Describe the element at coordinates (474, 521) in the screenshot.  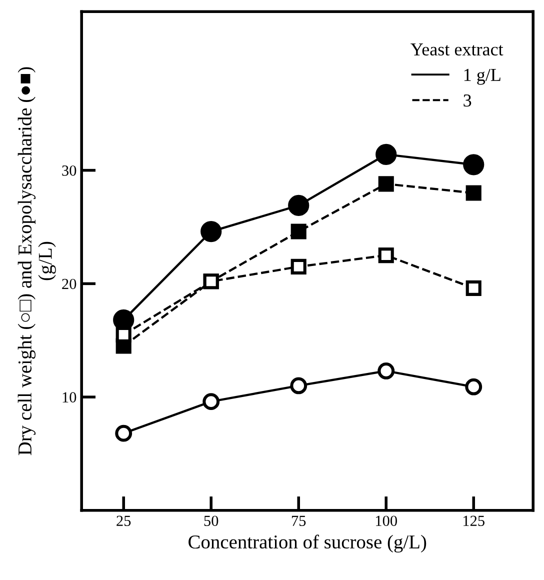
I see `x-tick-label: 125` at that location.